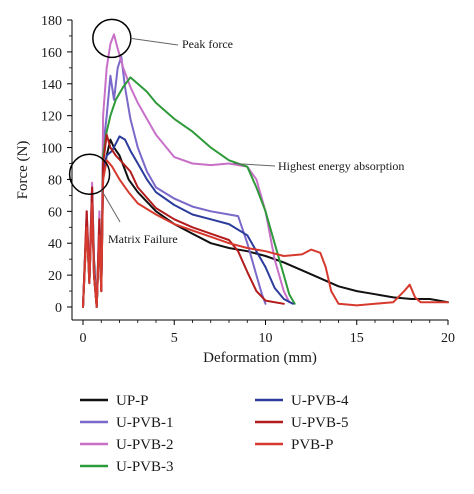  Describe the element at coordinates (145, 423) in the screenshot. I see `legend-label-u-pvb-1: U-PVB-1` at that location.